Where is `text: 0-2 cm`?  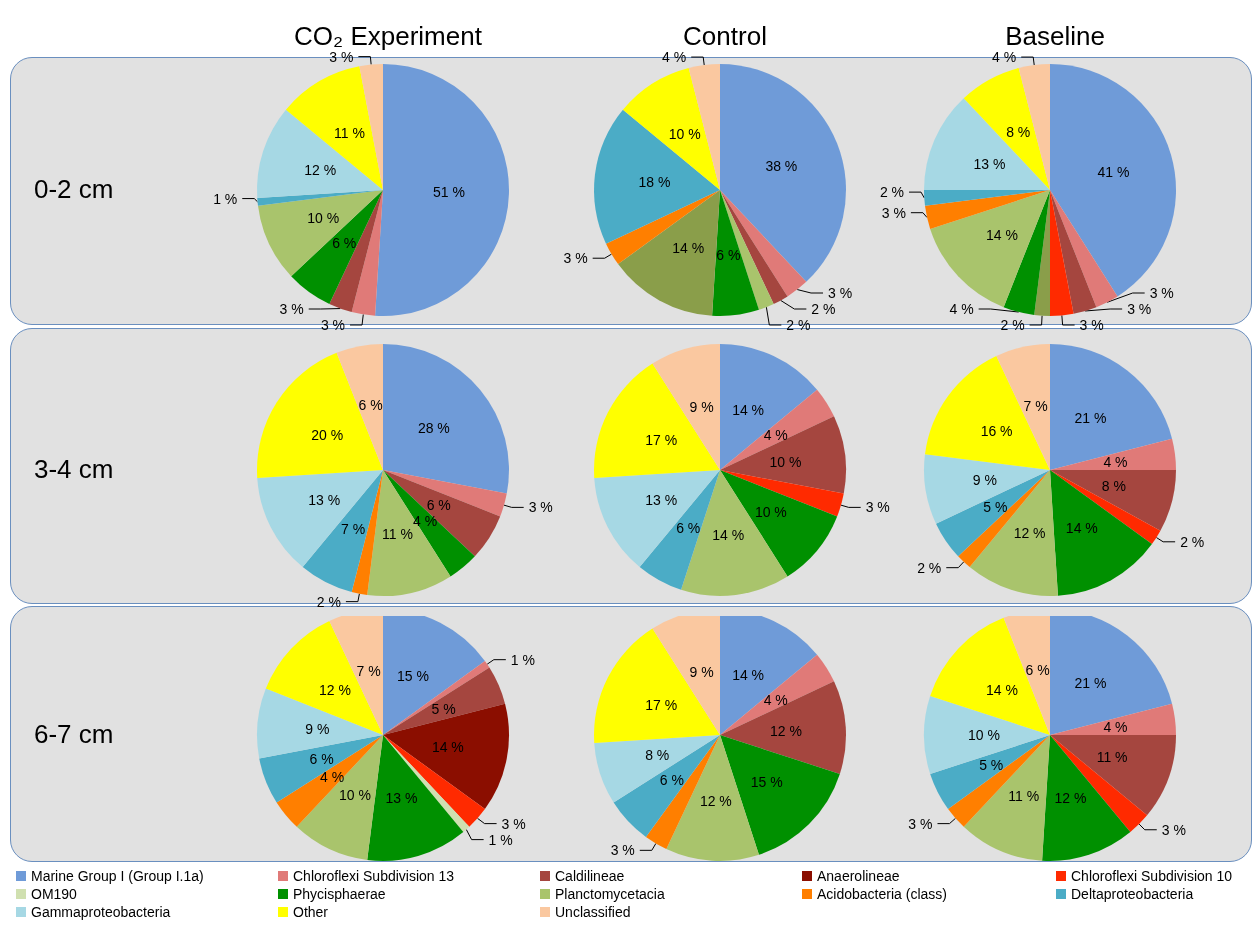
text: 0-2 cm is located at coordinates (74, 189).